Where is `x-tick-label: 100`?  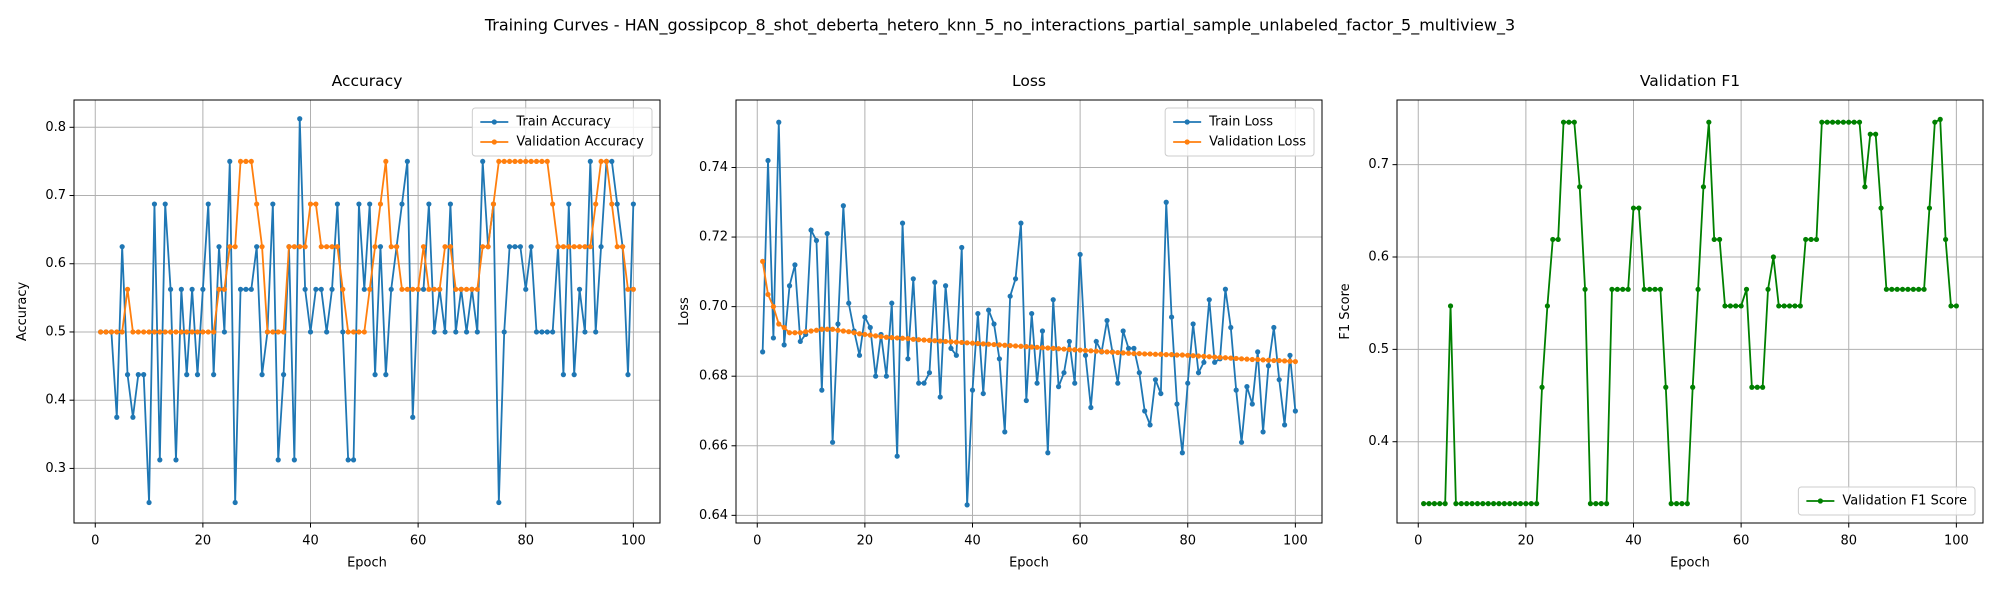
x-tick-label: 100 is located at coordinates (633, 541).